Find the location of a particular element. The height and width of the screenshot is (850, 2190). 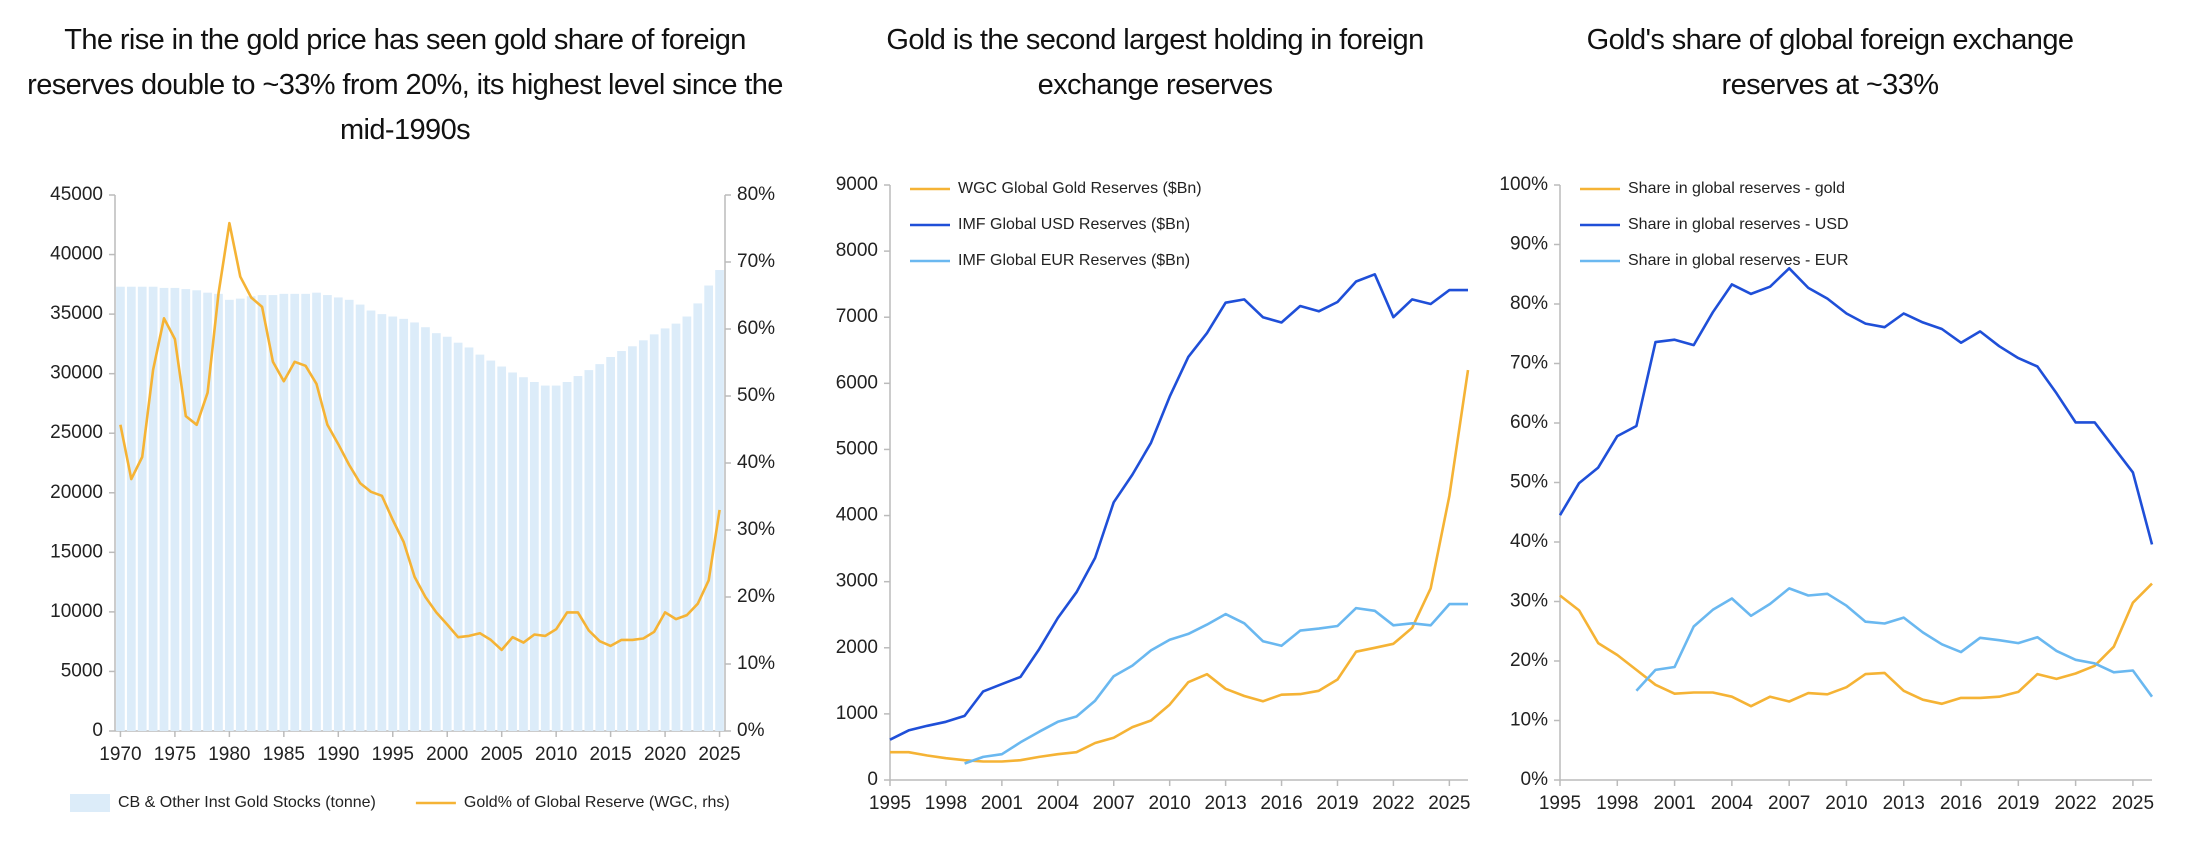

legend-label: Share in global reserves - USD is located at coordinates (1738, 224).